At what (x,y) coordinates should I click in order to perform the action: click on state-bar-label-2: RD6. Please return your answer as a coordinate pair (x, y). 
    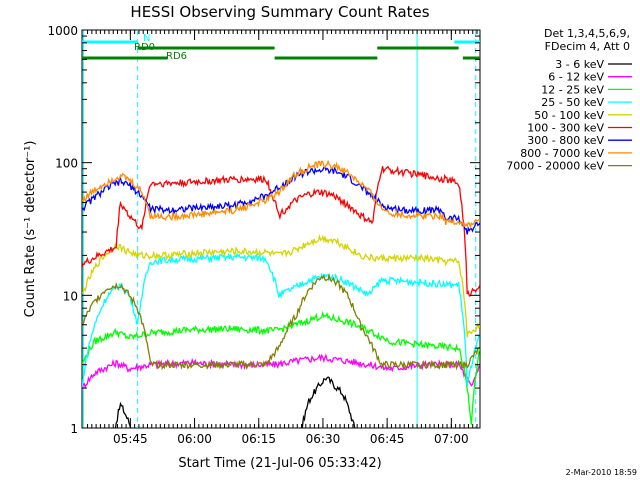
    Looking at the image, I should click on (176, 56).